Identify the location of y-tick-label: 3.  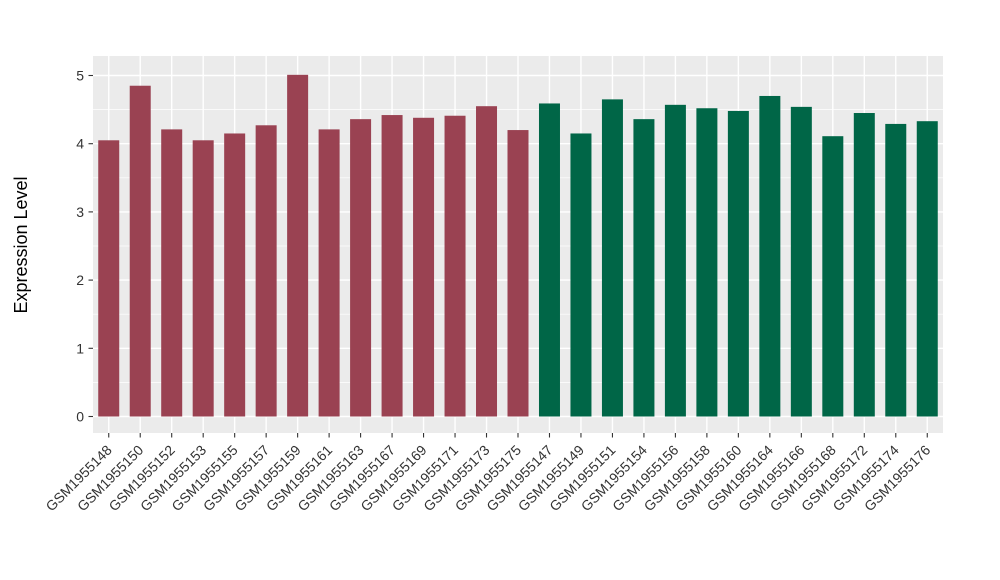
(80, 212).